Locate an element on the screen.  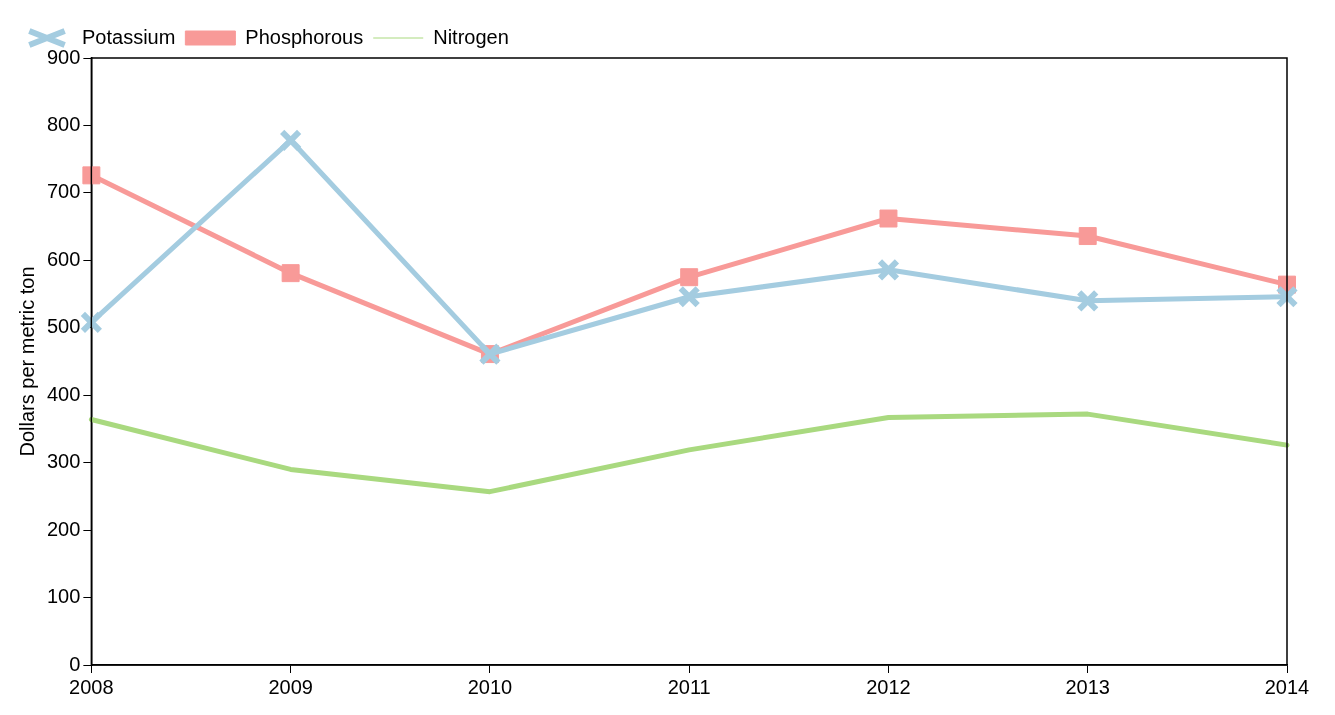
legend-label: Potassium is located at coordinates (129, 36).